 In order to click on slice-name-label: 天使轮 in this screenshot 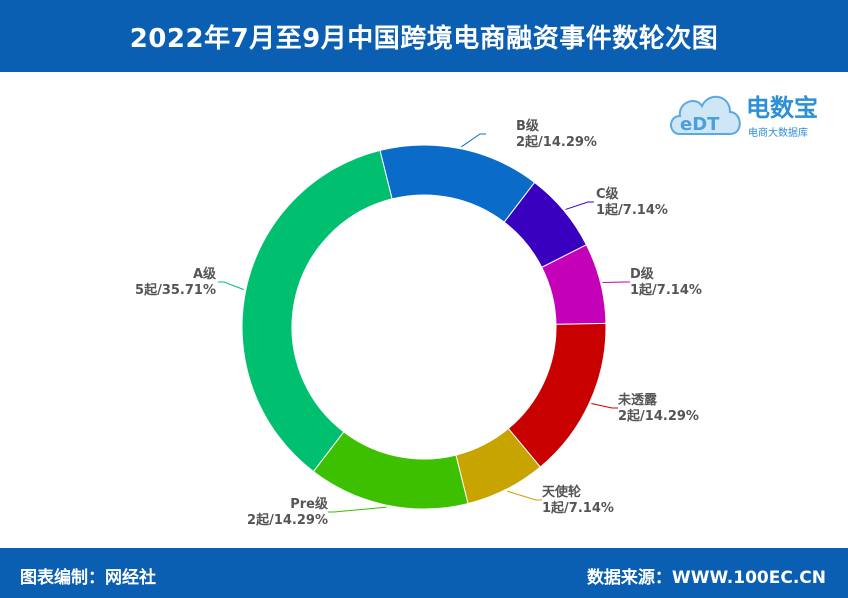, I will do `click(561, 492)`.